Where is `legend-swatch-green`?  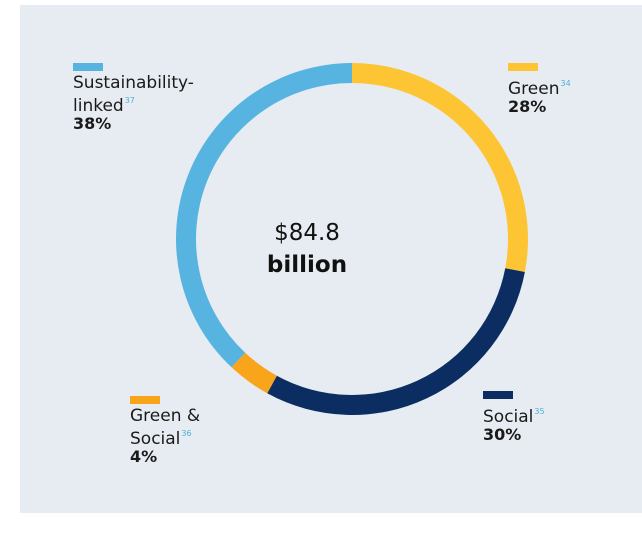 legend-swatch-green is located at coordinates (523, 67).